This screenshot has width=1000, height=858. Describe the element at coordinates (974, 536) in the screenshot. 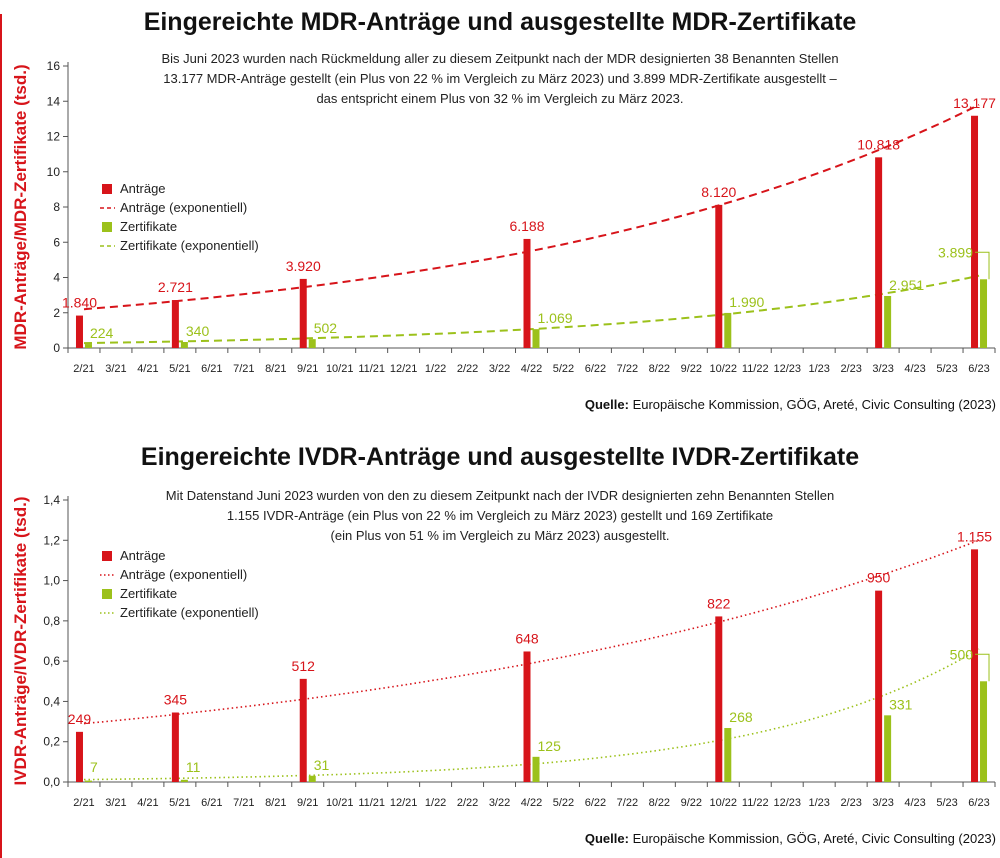

I see `data-label: 1.155` at that location.